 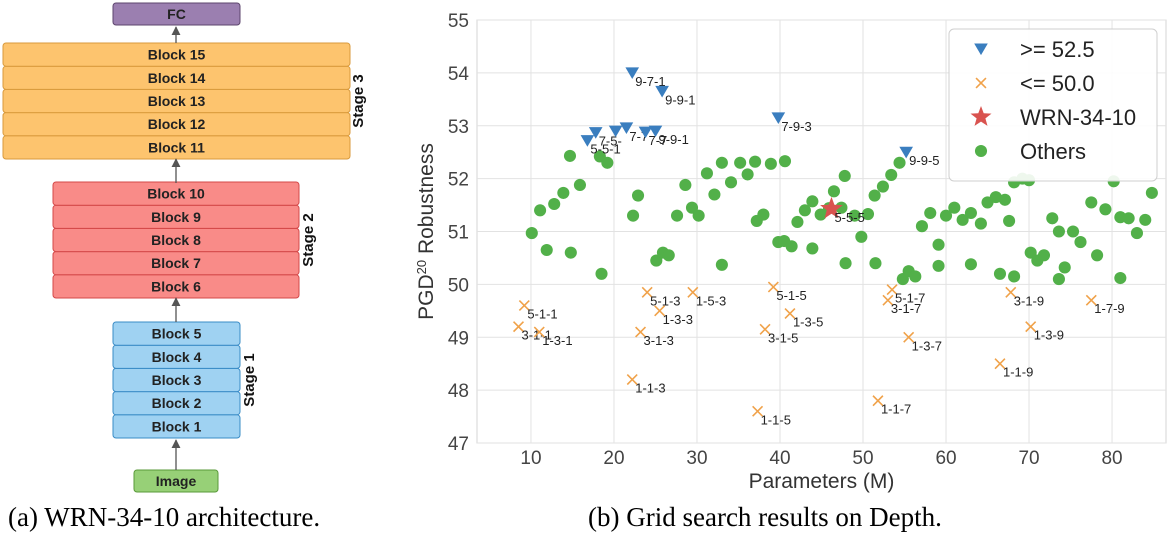 I want to click on stage-label-1: Stage 1, so click(x=249, y=379).